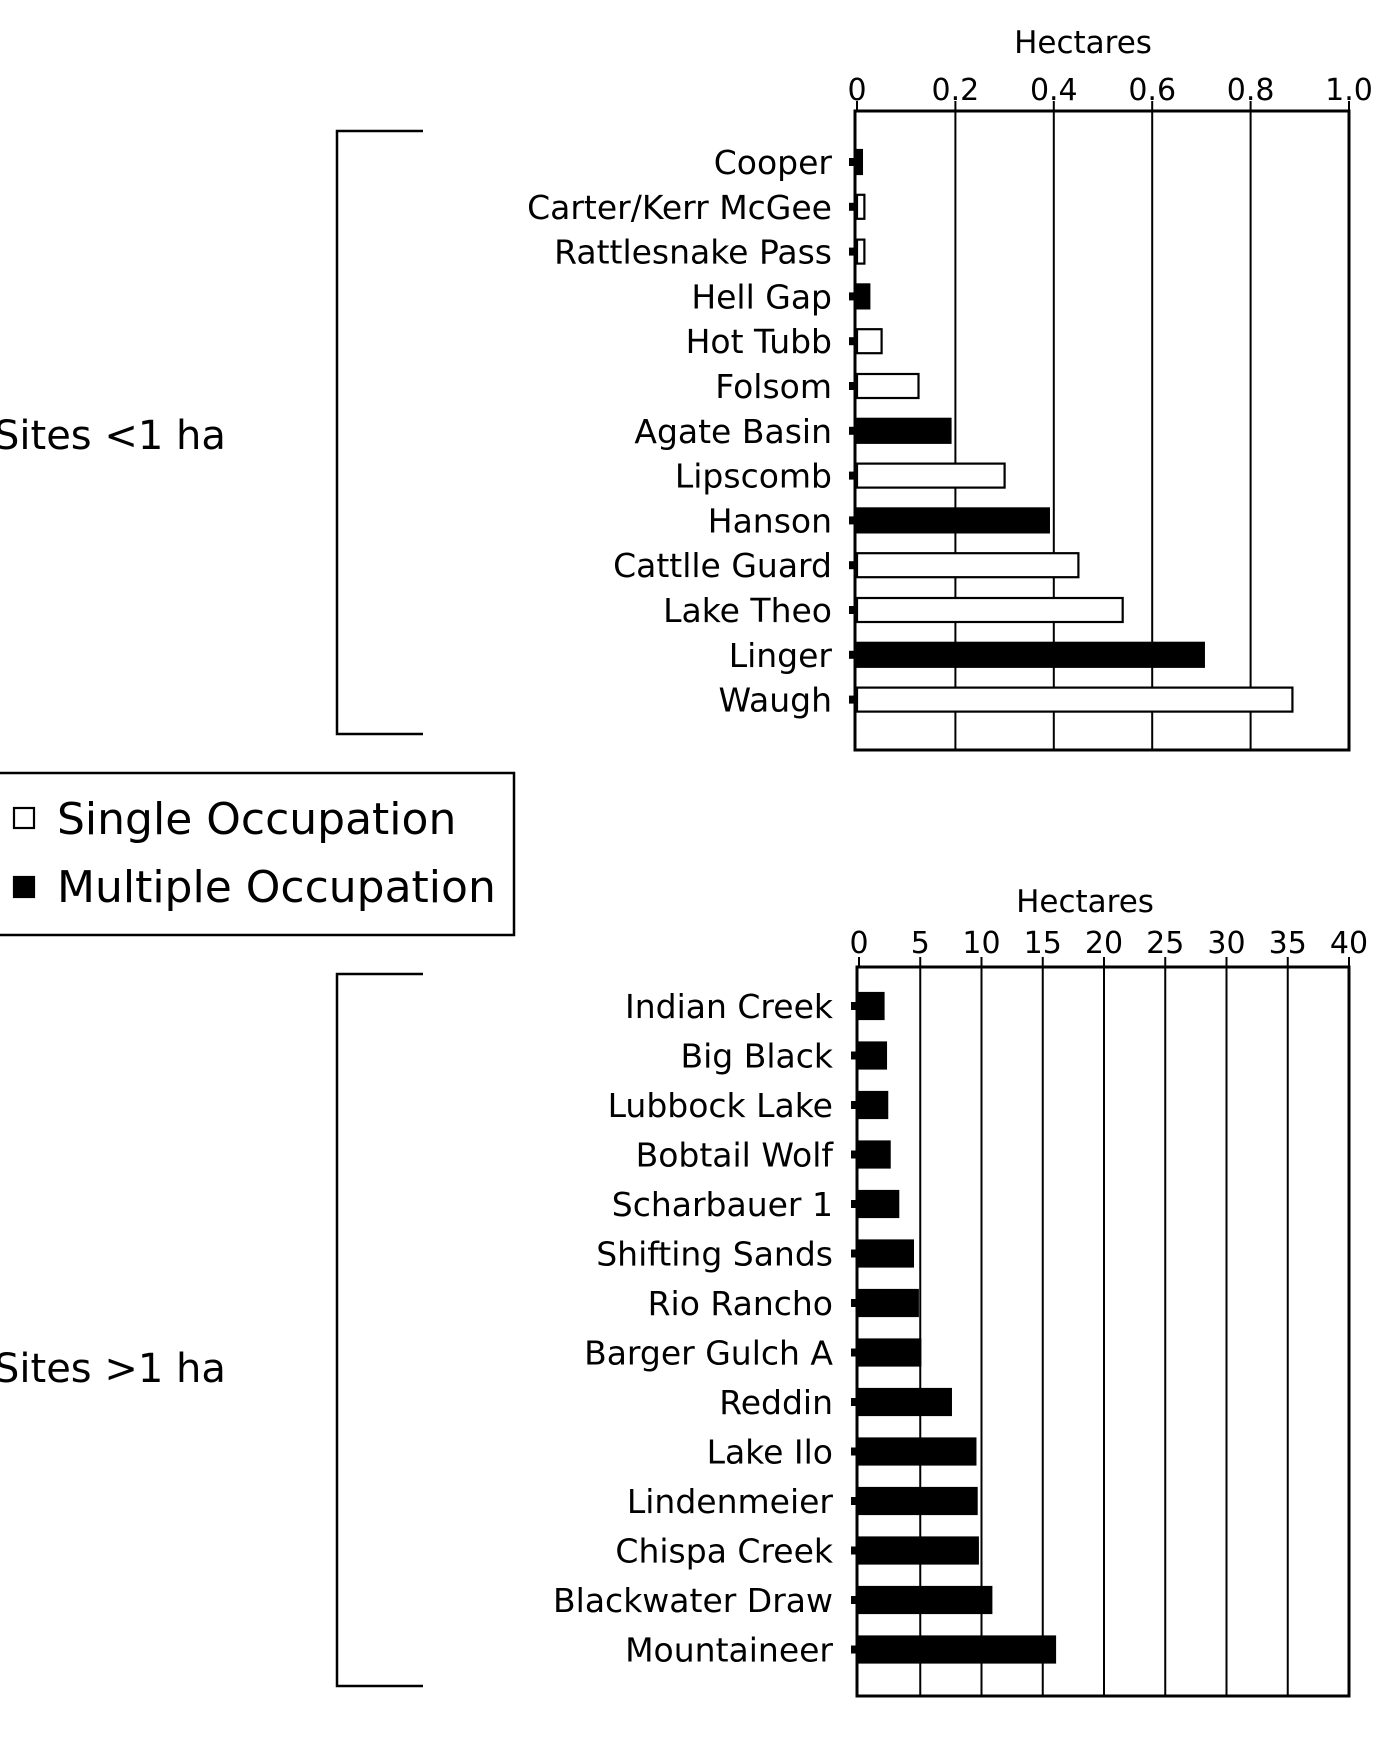  I want to click on category-label: Lake Ilo, so click(770, 1452).